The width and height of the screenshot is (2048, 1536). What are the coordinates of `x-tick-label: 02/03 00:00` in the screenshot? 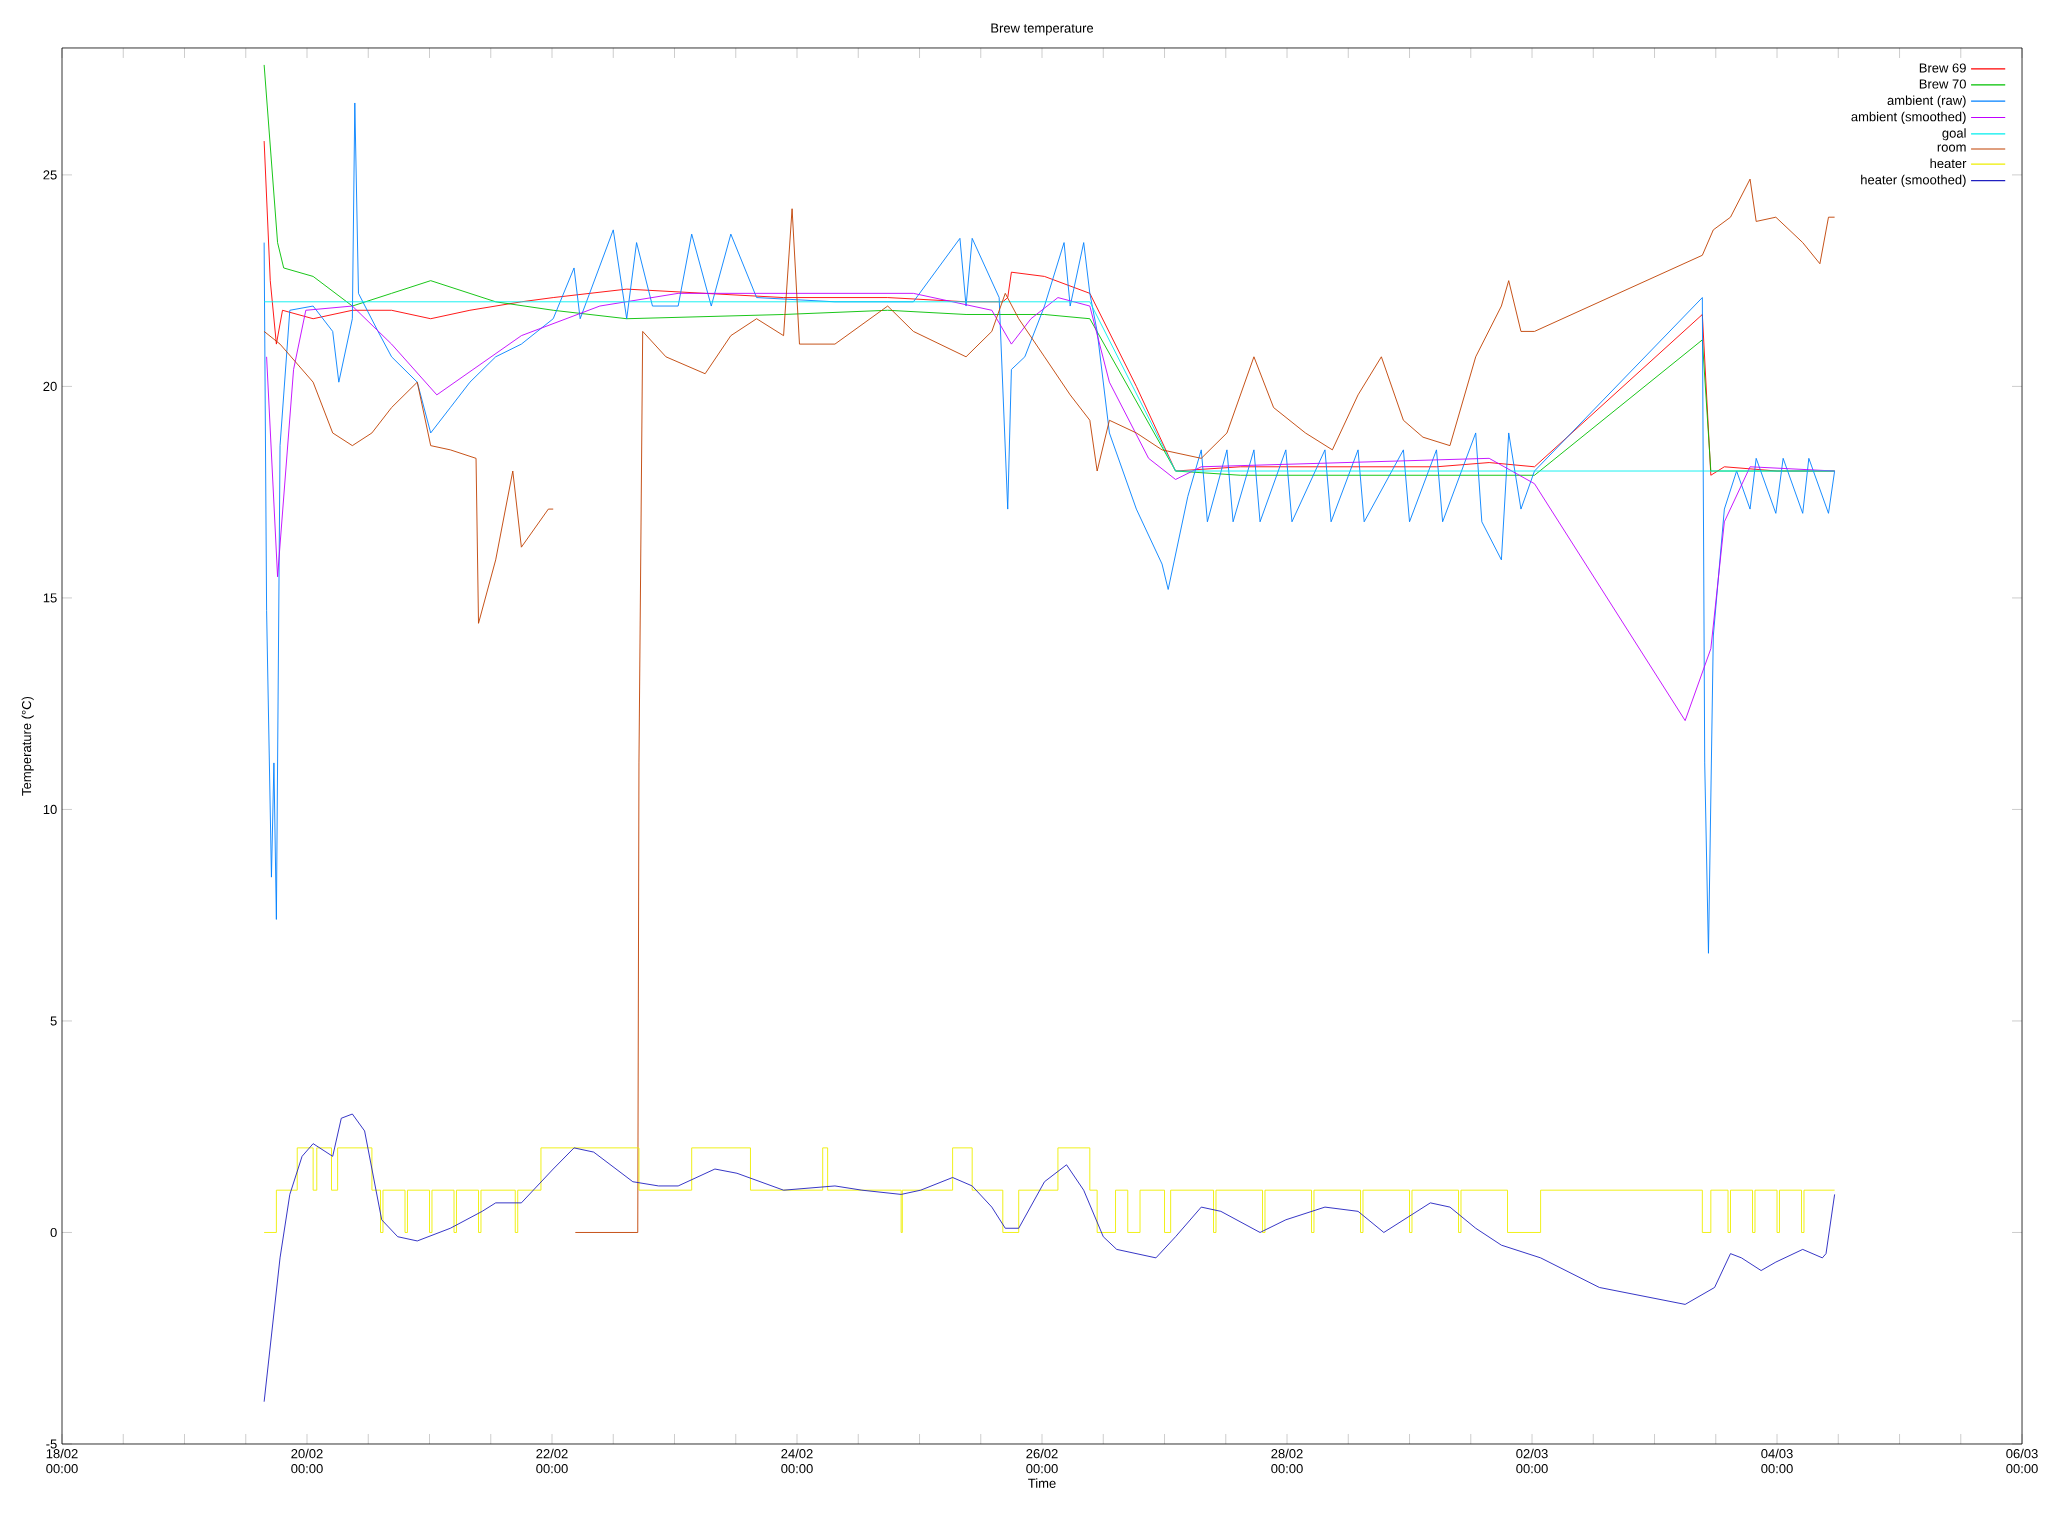 It's located at (1532, 1461).